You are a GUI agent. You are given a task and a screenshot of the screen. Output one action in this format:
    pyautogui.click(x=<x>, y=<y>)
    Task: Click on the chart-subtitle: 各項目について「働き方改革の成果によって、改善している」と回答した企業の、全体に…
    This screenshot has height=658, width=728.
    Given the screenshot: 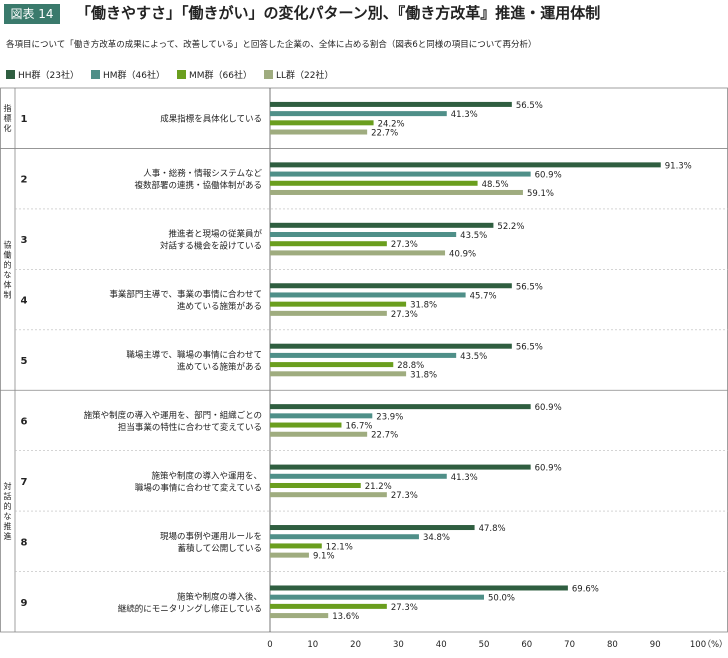 What is the action you would take?
    pyautogui.click(x=271, y=45)
    